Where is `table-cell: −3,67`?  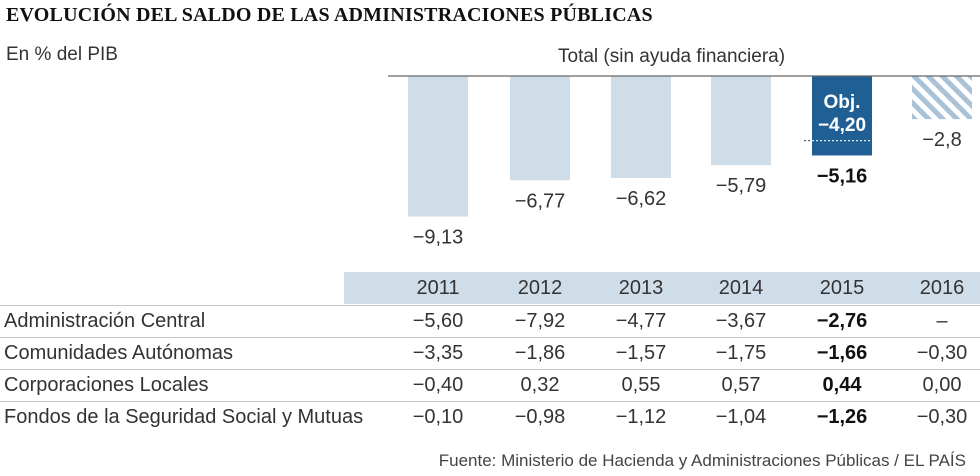
table-cell: −3,67 is located at coordinates (741, 321).